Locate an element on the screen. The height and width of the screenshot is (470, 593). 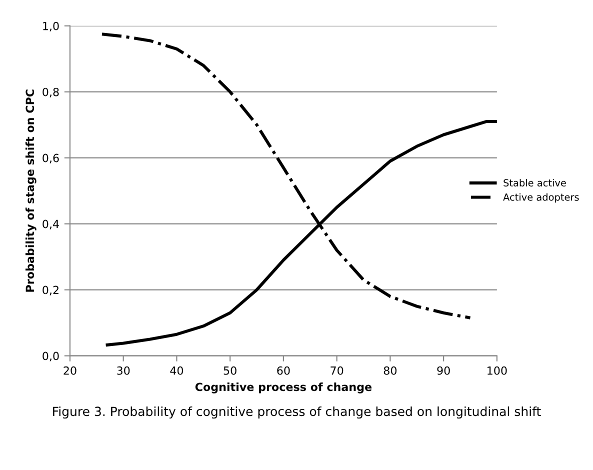
x-tick-label: 50 is located at coordinates (230, 370).